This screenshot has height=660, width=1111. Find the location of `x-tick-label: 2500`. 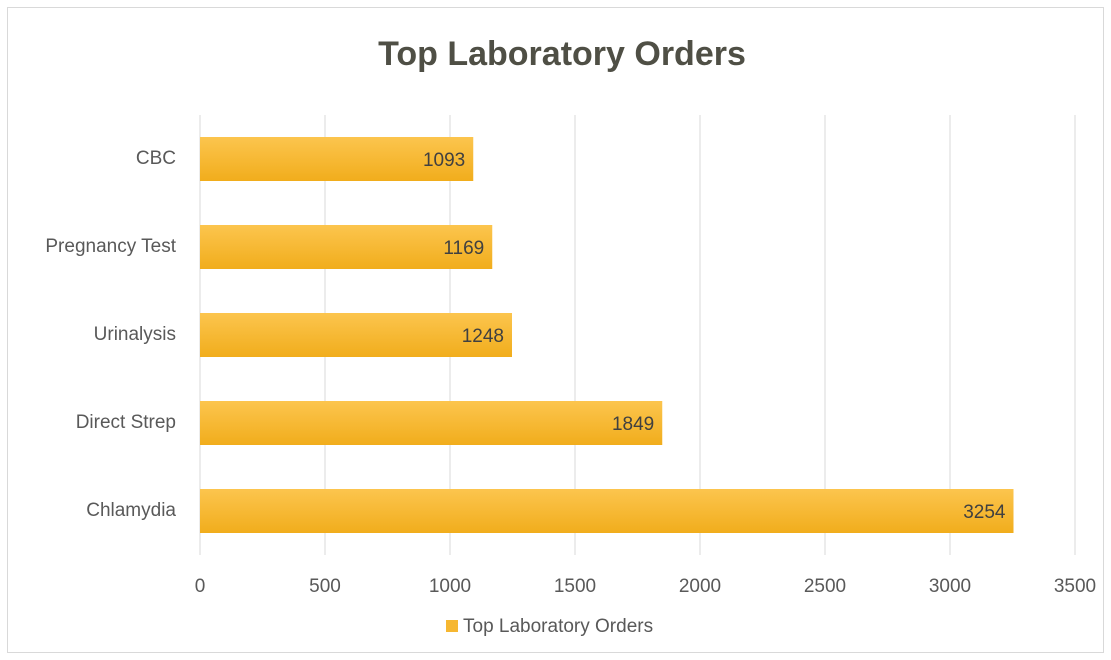

x-tick-label: 2500 is located at coordinates (825, 586).